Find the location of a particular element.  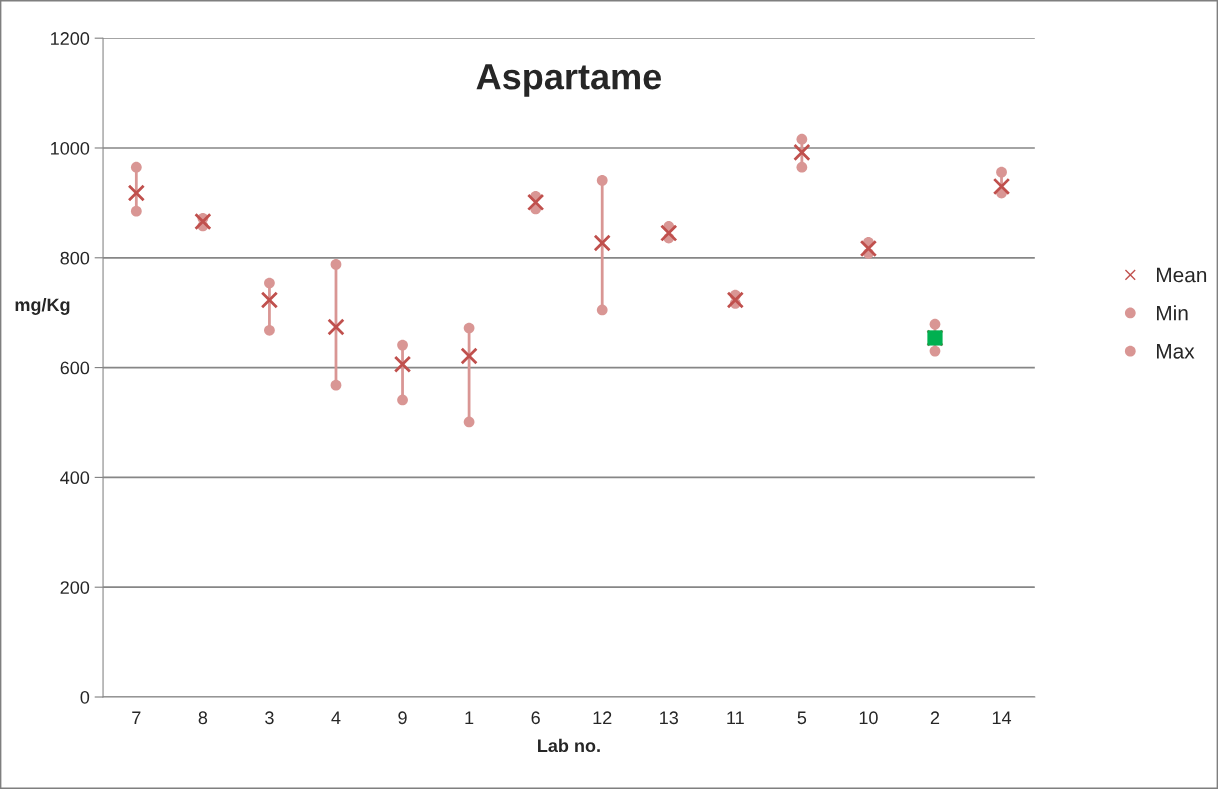

x-tick-label: 13 is located at coordinates (669, 718).